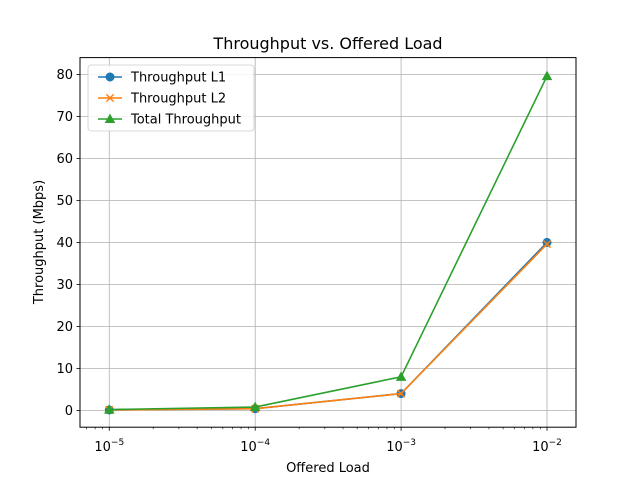  Describe the element at coordinates (64, 201) in the screenshot. I see `y-tick-label: 50` at that location.